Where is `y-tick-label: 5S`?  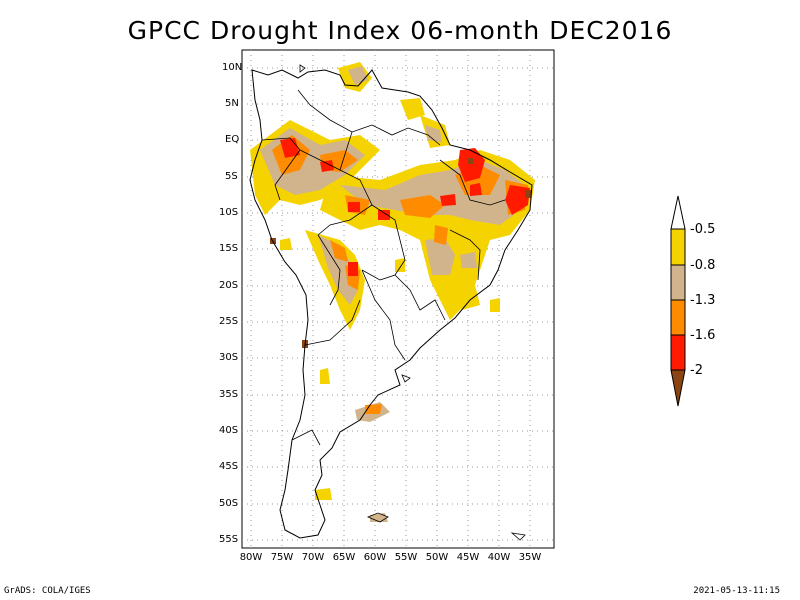
y-tick-label: 5S is located at coordinates (231, 176).